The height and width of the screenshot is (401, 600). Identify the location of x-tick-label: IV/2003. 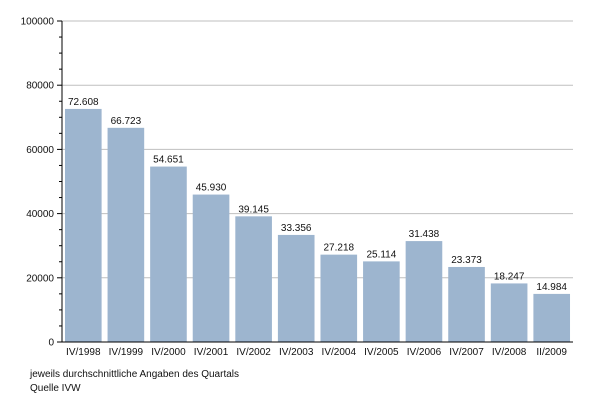
(296, 352).